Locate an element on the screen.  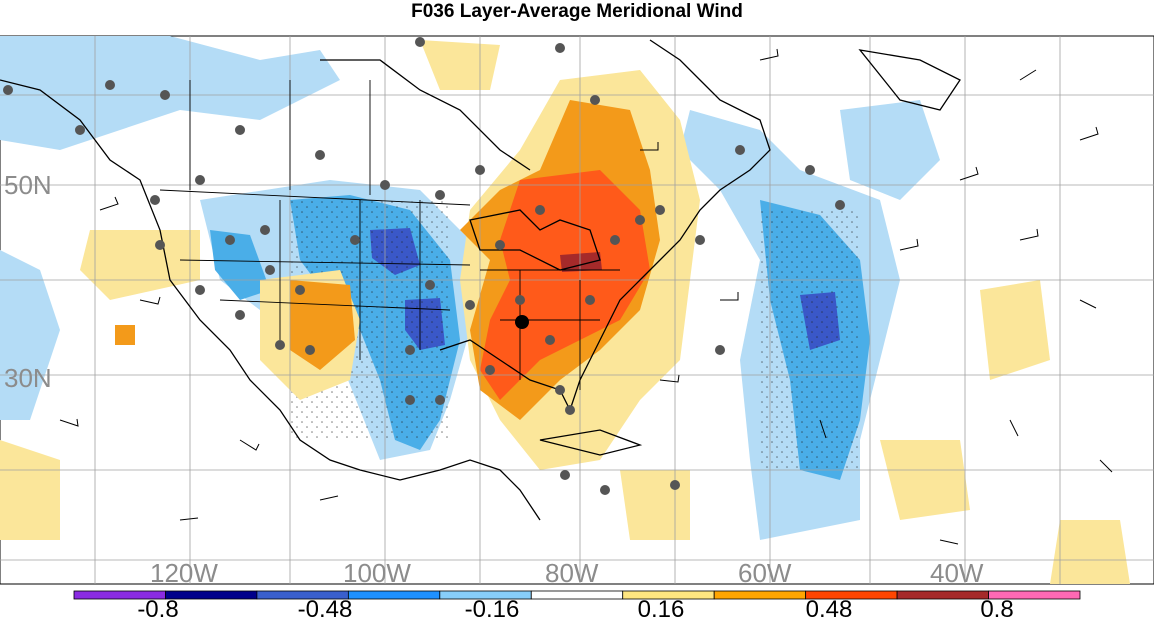
lon-label-100w: 100W is located at coordinates (377, 573).